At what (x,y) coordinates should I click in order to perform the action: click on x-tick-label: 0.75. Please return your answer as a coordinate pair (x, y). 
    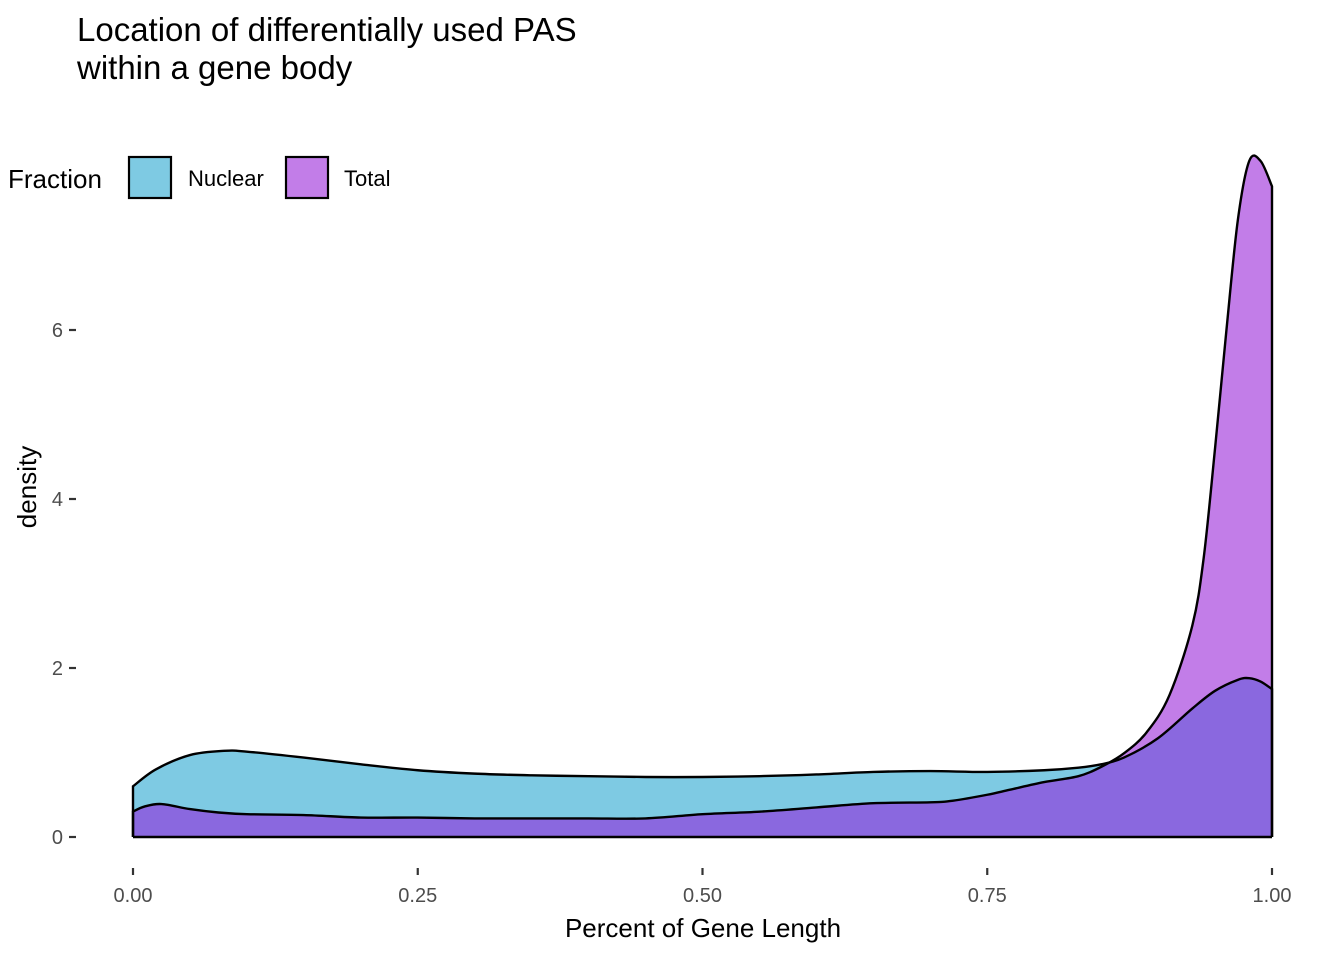
    Looking at the image, I should click on (987, 896).